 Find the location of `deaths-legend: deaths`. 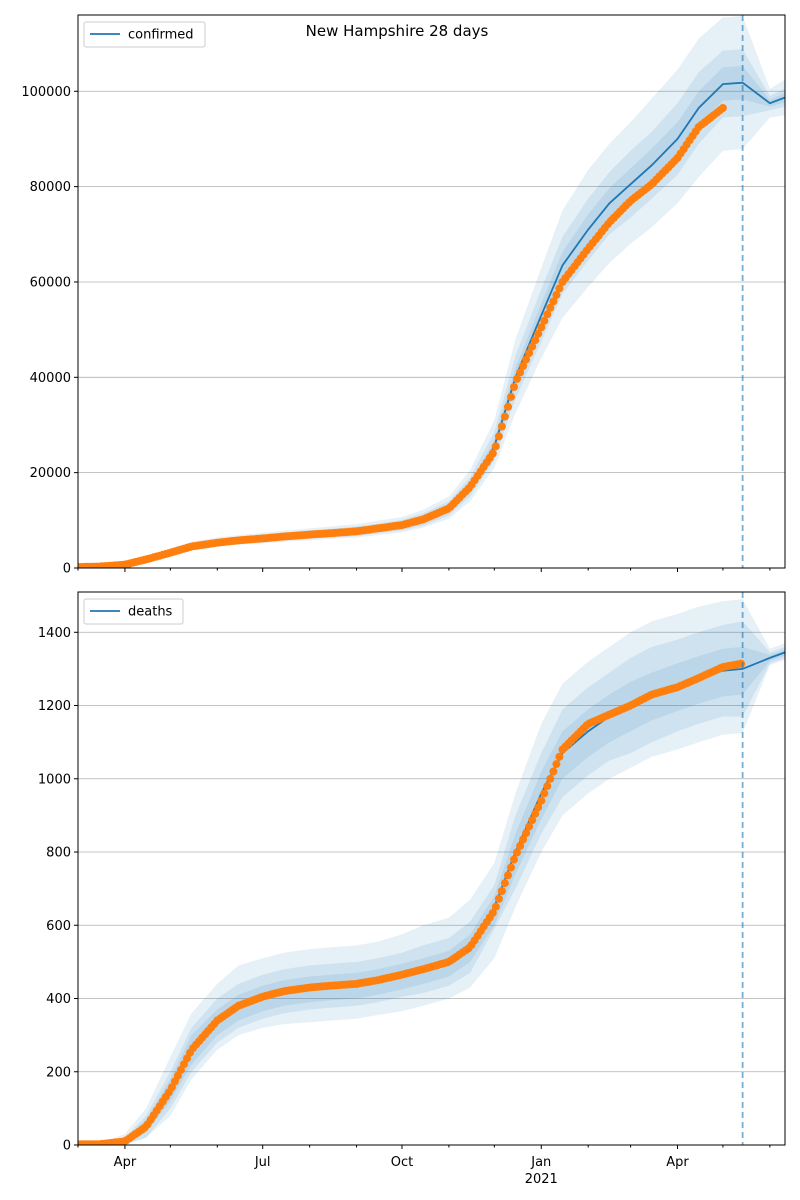

deaths-legend: deaths is located at coordinates (133, 611).